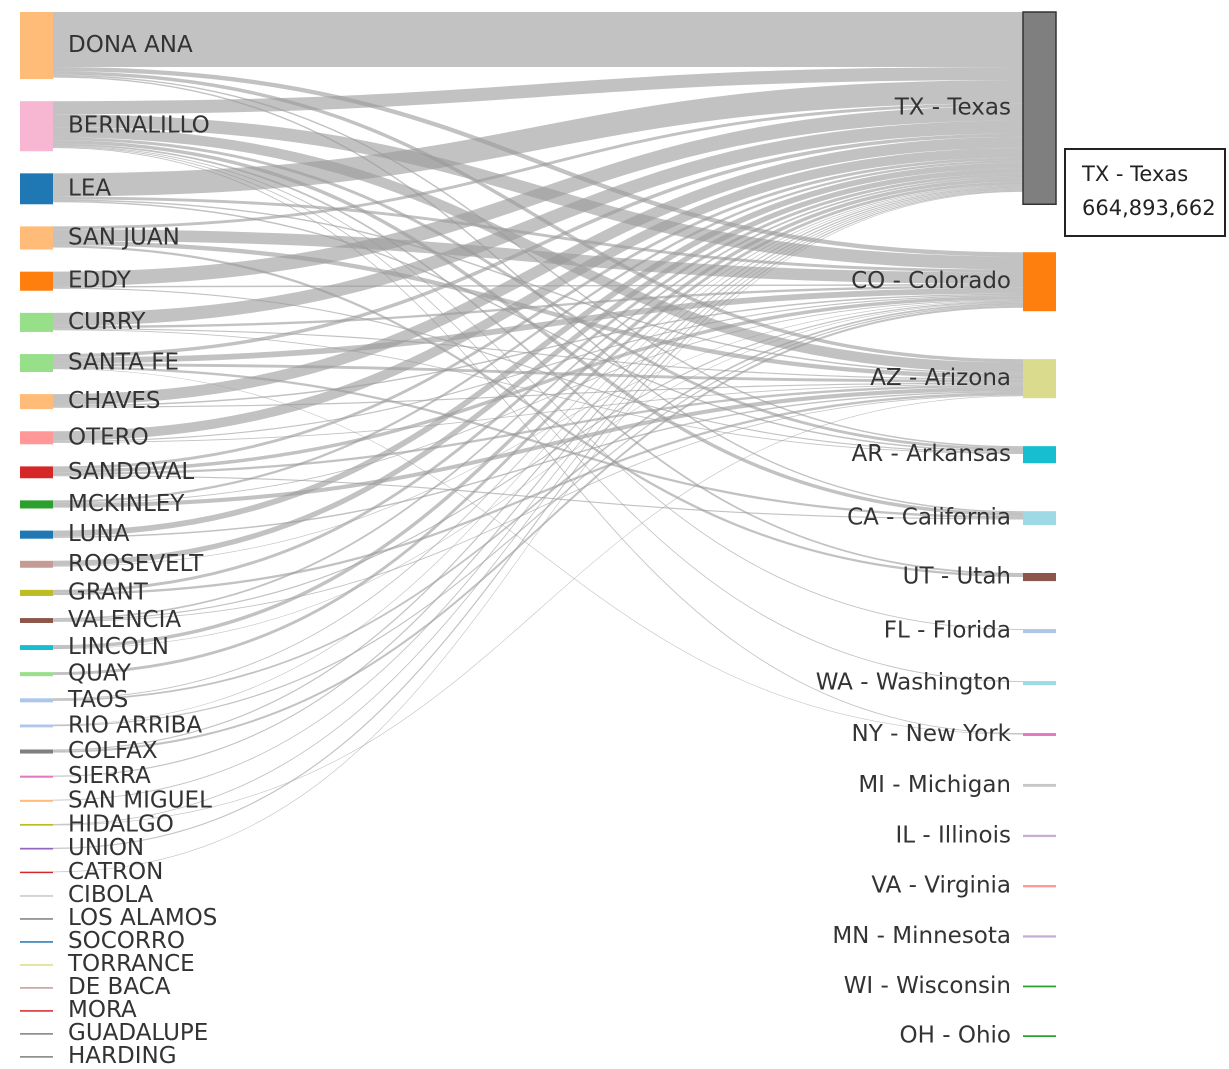 This screenshot has height=1069, width=1229. What do you see at coordinates (954, 835) in the screenshot?
I see `target-label: IL - Illinois` at bounding box center [954, 835].